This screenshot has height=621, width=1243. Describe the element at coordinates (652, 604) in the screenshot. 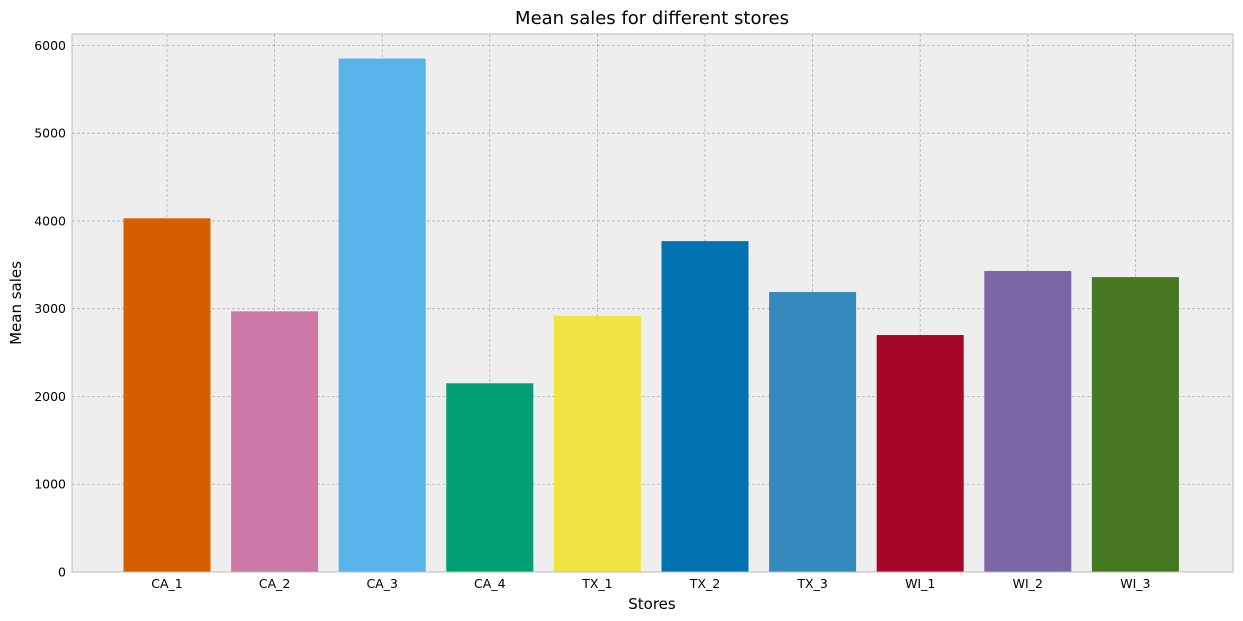

I see `x-axis-label: Stores` at that location.